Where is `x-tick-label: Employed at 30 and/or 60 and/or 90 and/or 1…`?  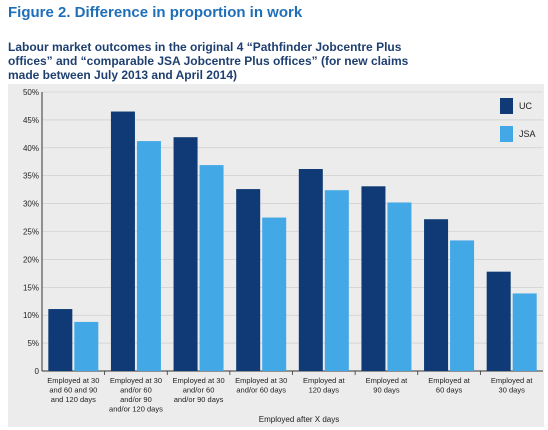
x-tick-label: Employed at 30 and/or 60 and/or 90 and/or 1… is located at coordinates (136, 395).